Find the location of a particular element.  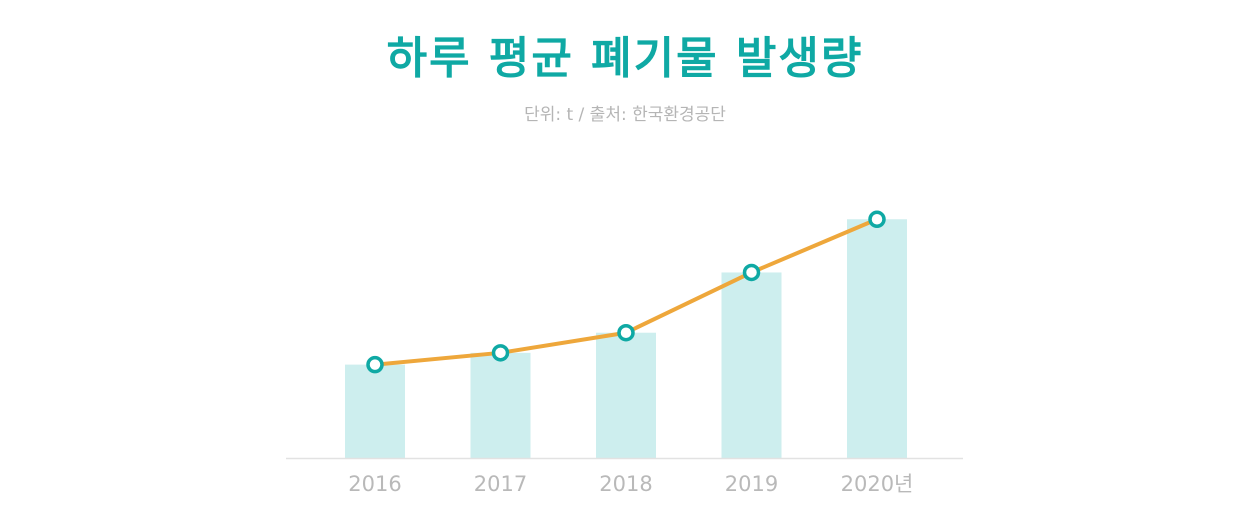

line-point-2018 is located at coordinates (626, 332).